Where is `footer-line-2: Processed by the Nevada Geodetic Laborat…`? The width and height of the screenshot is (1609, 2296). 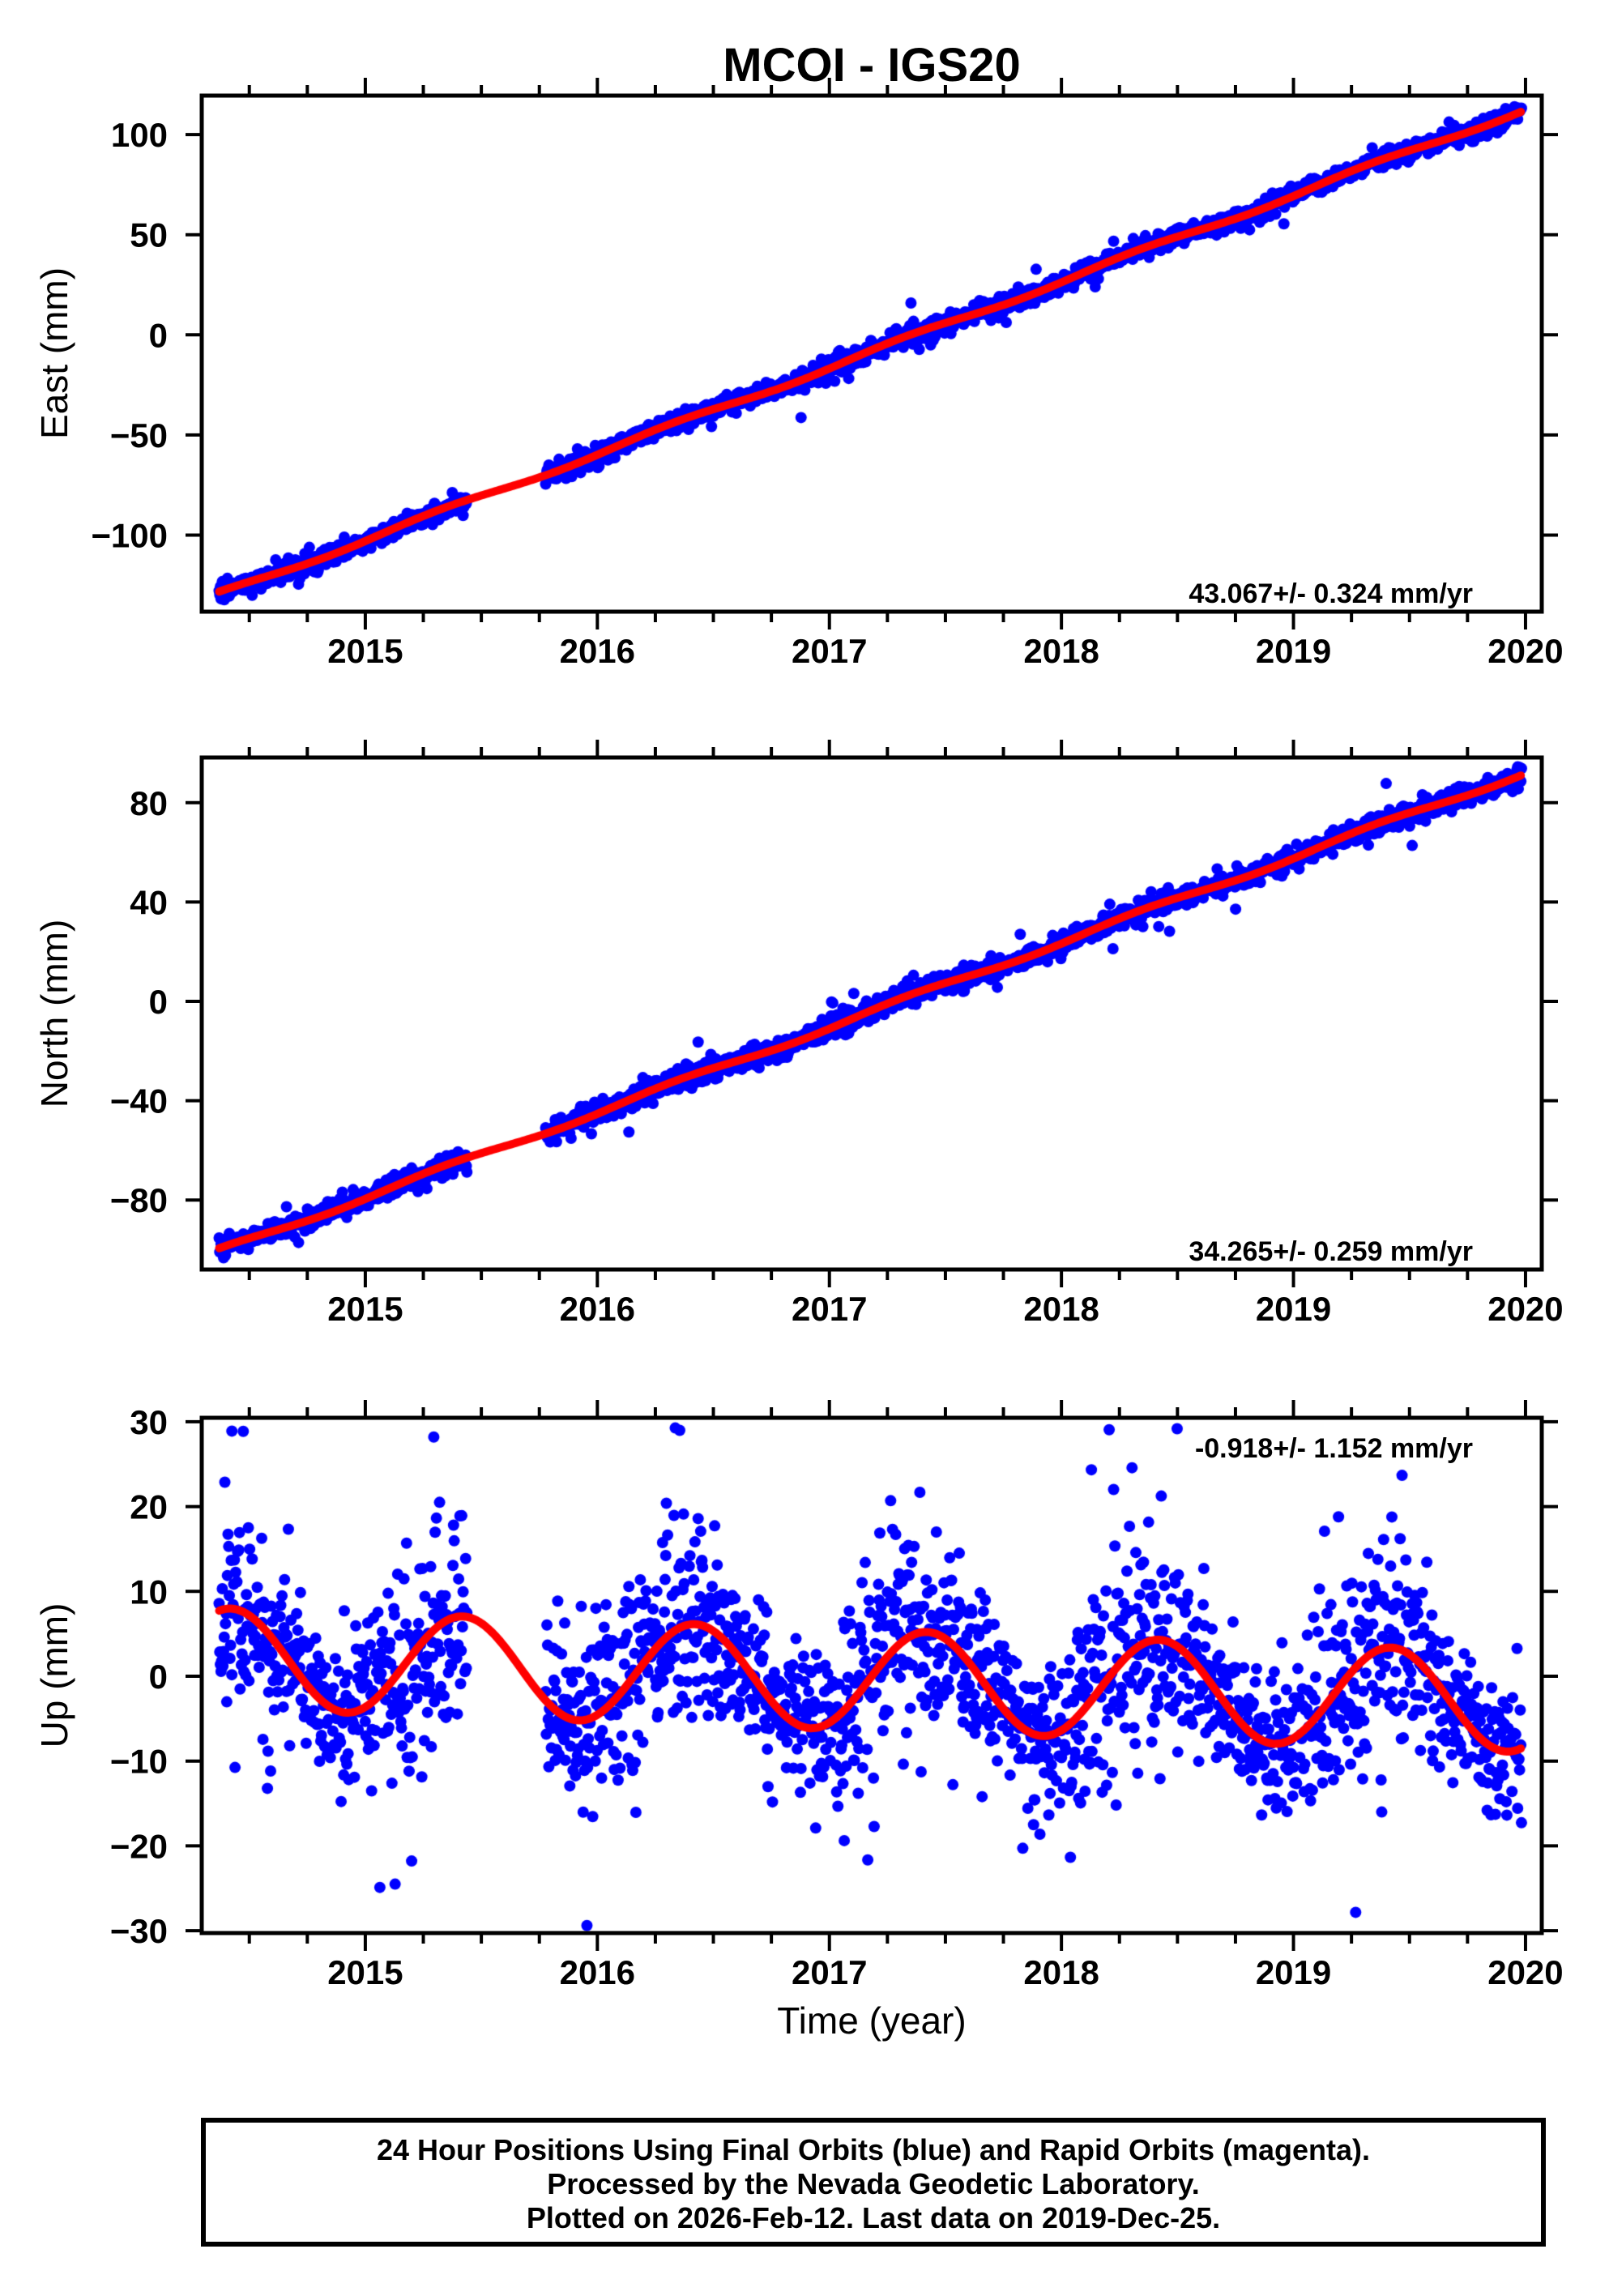
footer-line-2: Processed by the Nevada Geodetic Laborat… is located at coordinates (873, 2183).